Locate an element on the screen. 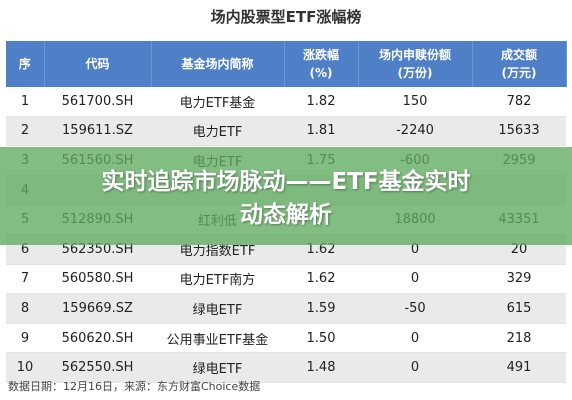 This screenshot has width=572, height=400. table-row: 10 562550.SH 绿电ETF 1.48 0 491 is located at coordinates (286, 367).